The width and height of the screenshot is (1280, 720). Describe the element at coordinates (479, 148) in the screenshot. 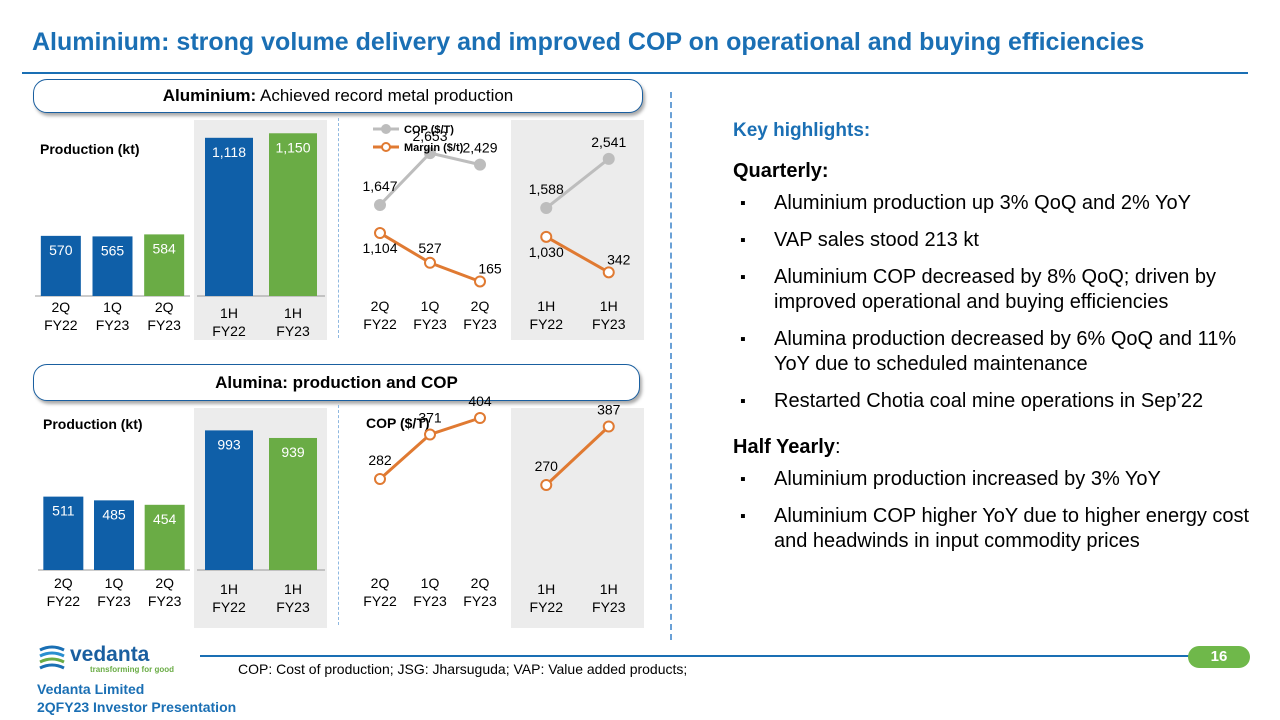

I see `data-label: 2,429` at that location.